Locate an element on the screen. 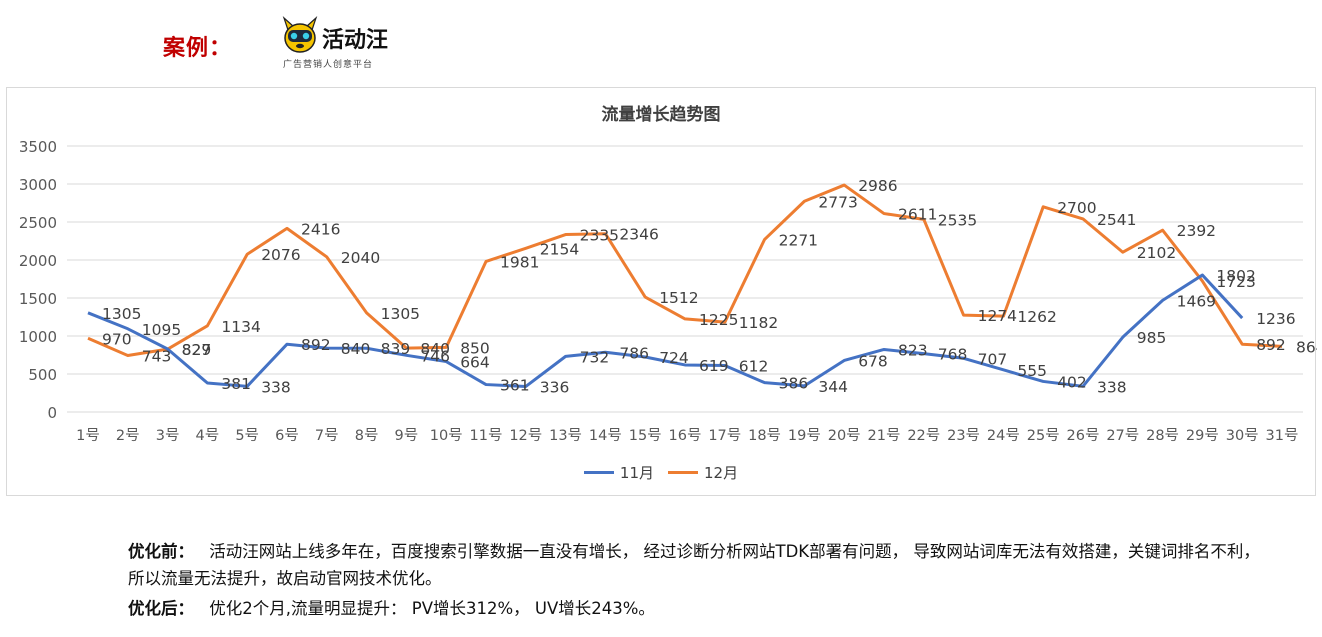 This screenshot has width=1322, height=637. logo-name: 活动汪 is located at coordinates (355, 40).